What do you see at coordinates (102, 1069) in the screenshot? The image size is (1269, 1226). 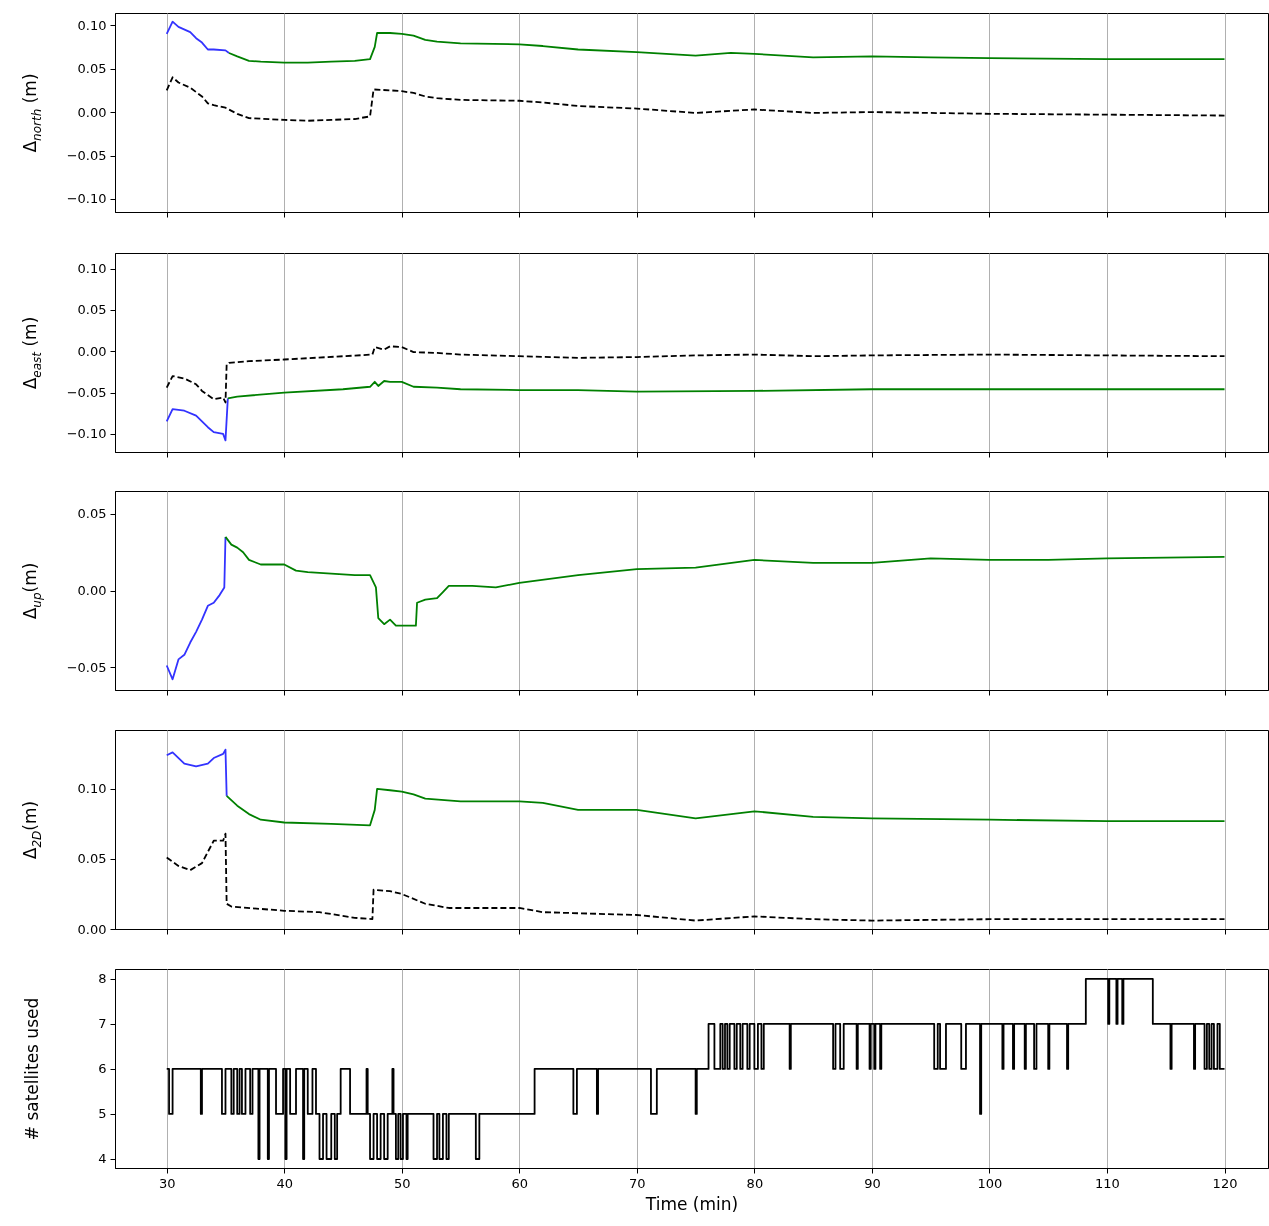 I see `y-tick-label: 6` at bounding box center [102, 1069].